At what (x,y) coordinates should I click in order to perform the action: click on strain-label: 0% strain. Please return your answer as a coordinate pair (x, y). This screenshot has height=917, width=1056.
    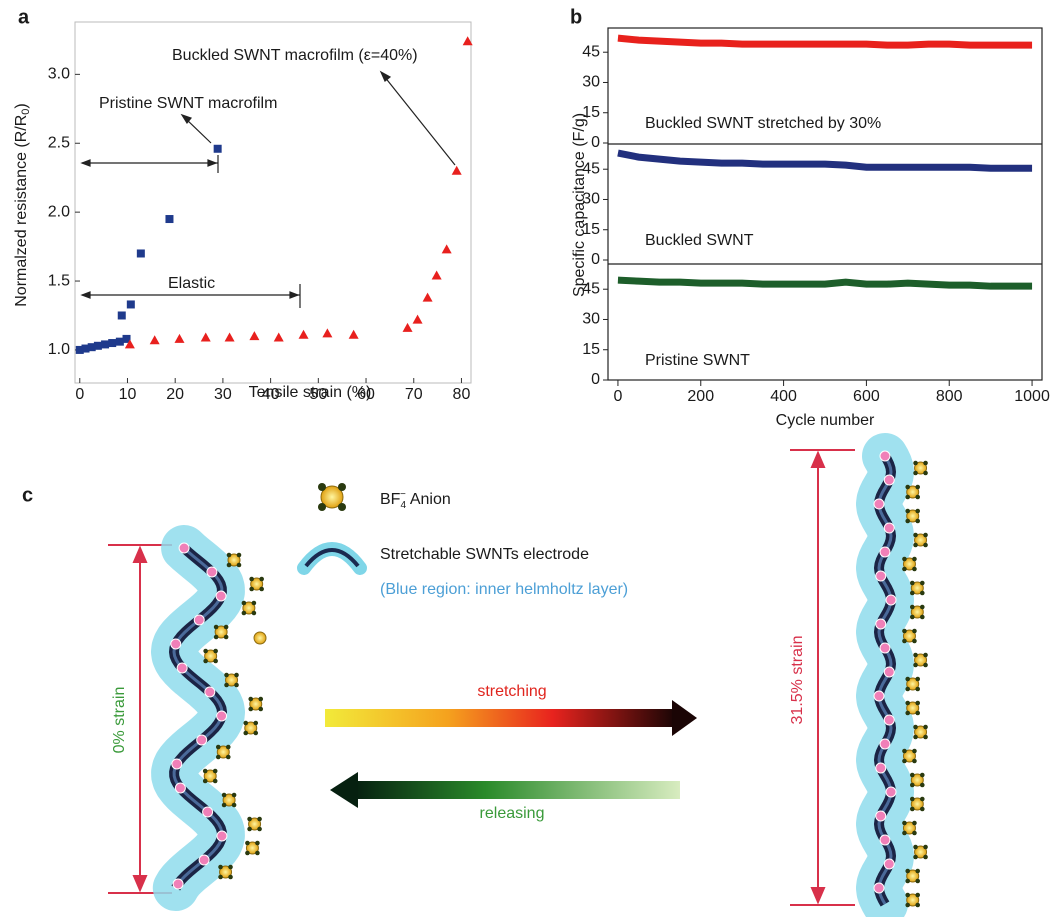
    Looking at the image, I should click on (119, 720).